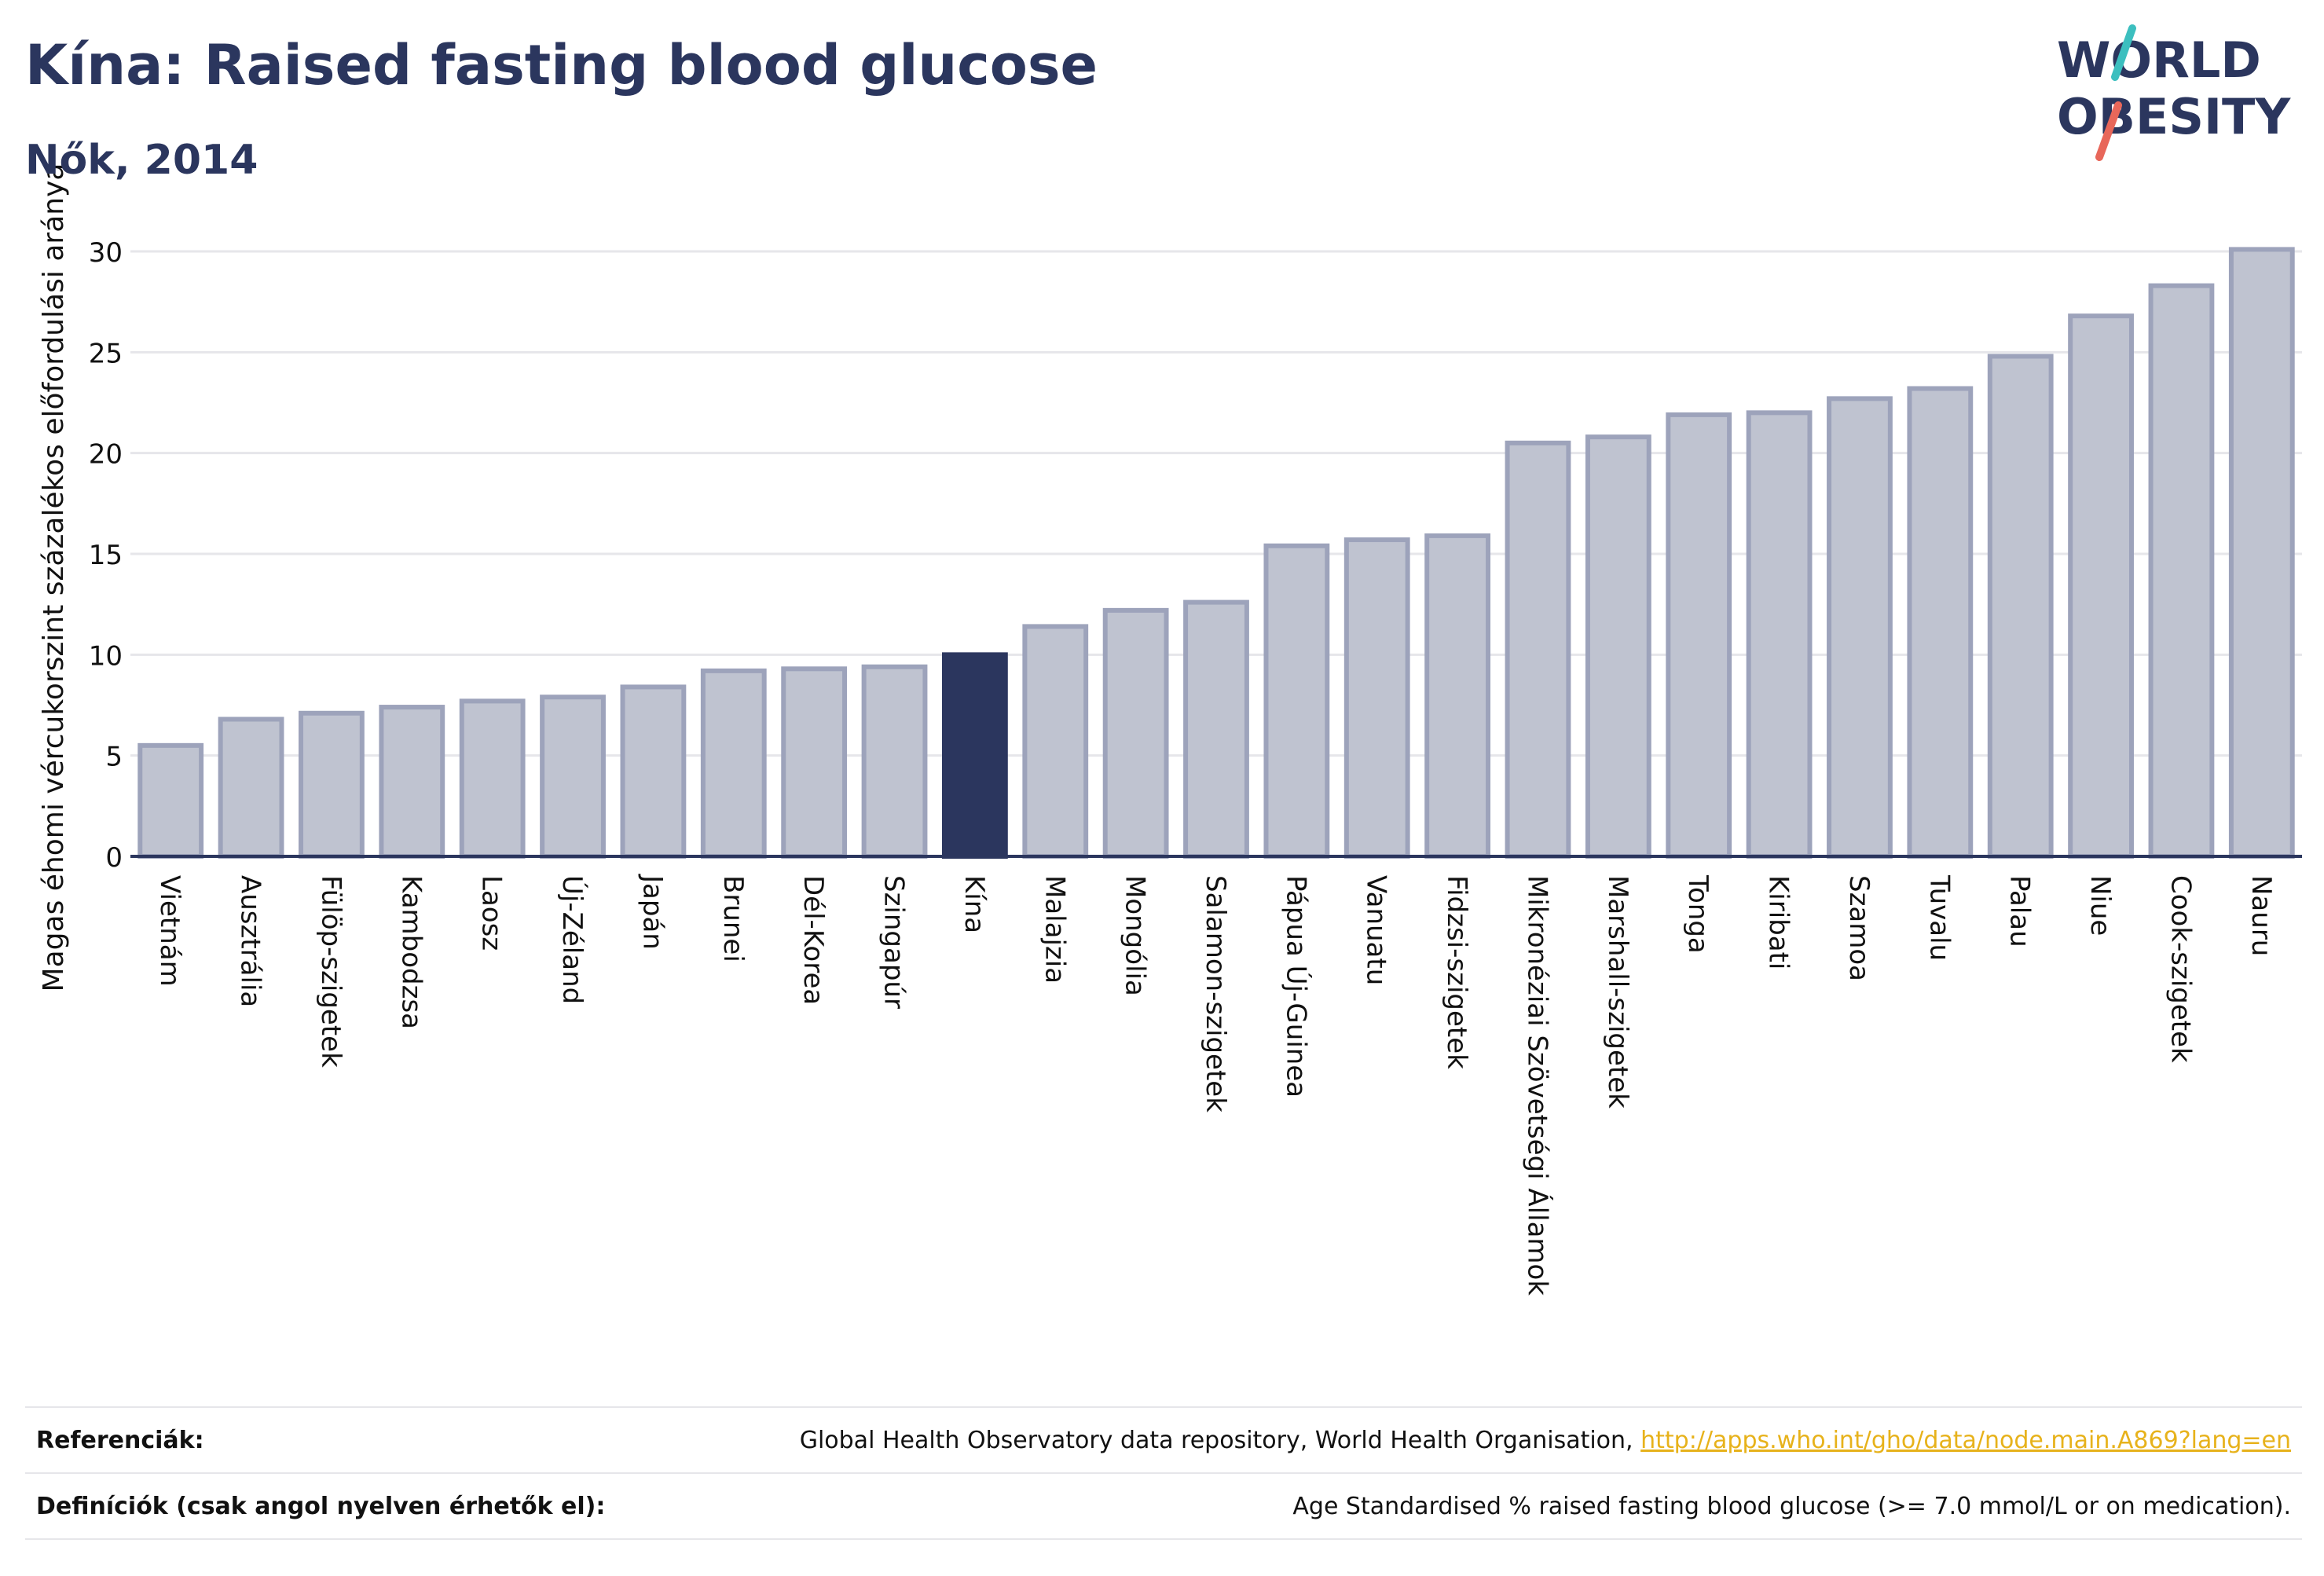 Image resolution: width=2324 pixels, height=1576 pixels. What do you see at coordinates (1215, 993) in the screenshot?
I see `x-tick-label: Salamon-szigetek` at bounding box center [1215, 993].